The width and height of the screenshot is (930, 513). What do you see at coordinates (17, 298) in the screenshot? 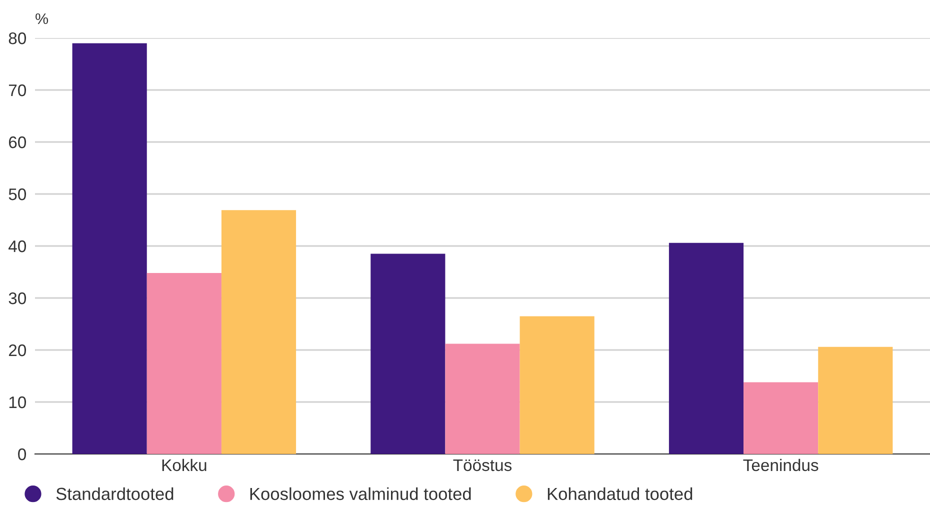
I see `y-tick-label: 30` at bounding box center [17, 298].